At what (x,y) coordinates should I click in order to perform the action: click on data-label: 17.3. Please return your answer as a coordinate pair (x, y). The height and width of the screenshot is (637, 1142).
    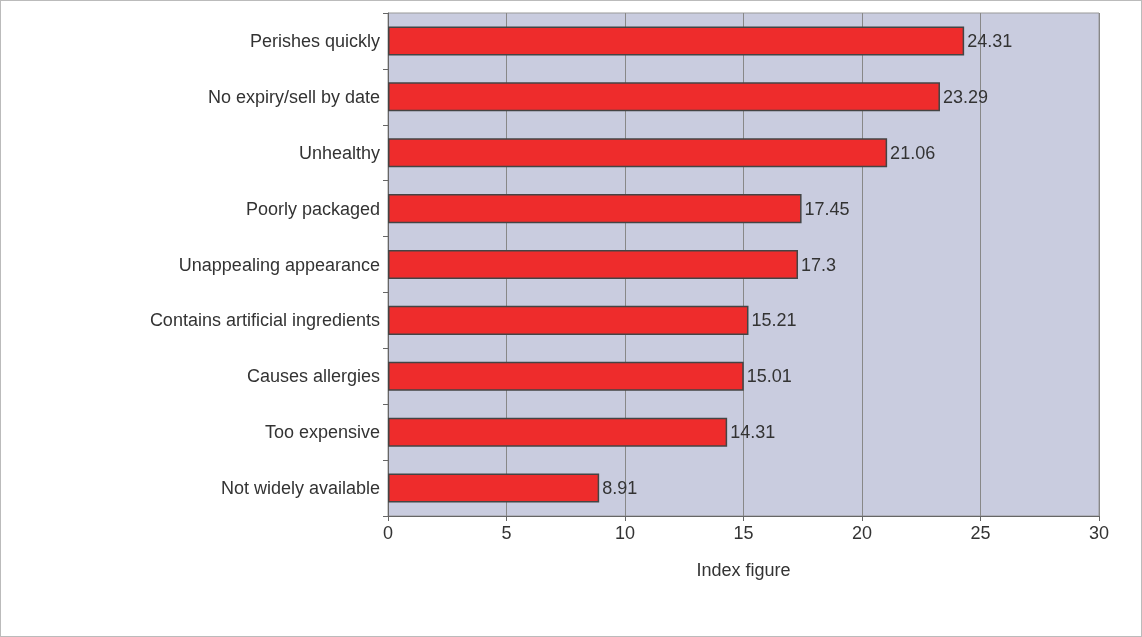
    Looking at the image, I should click on (819, 264).